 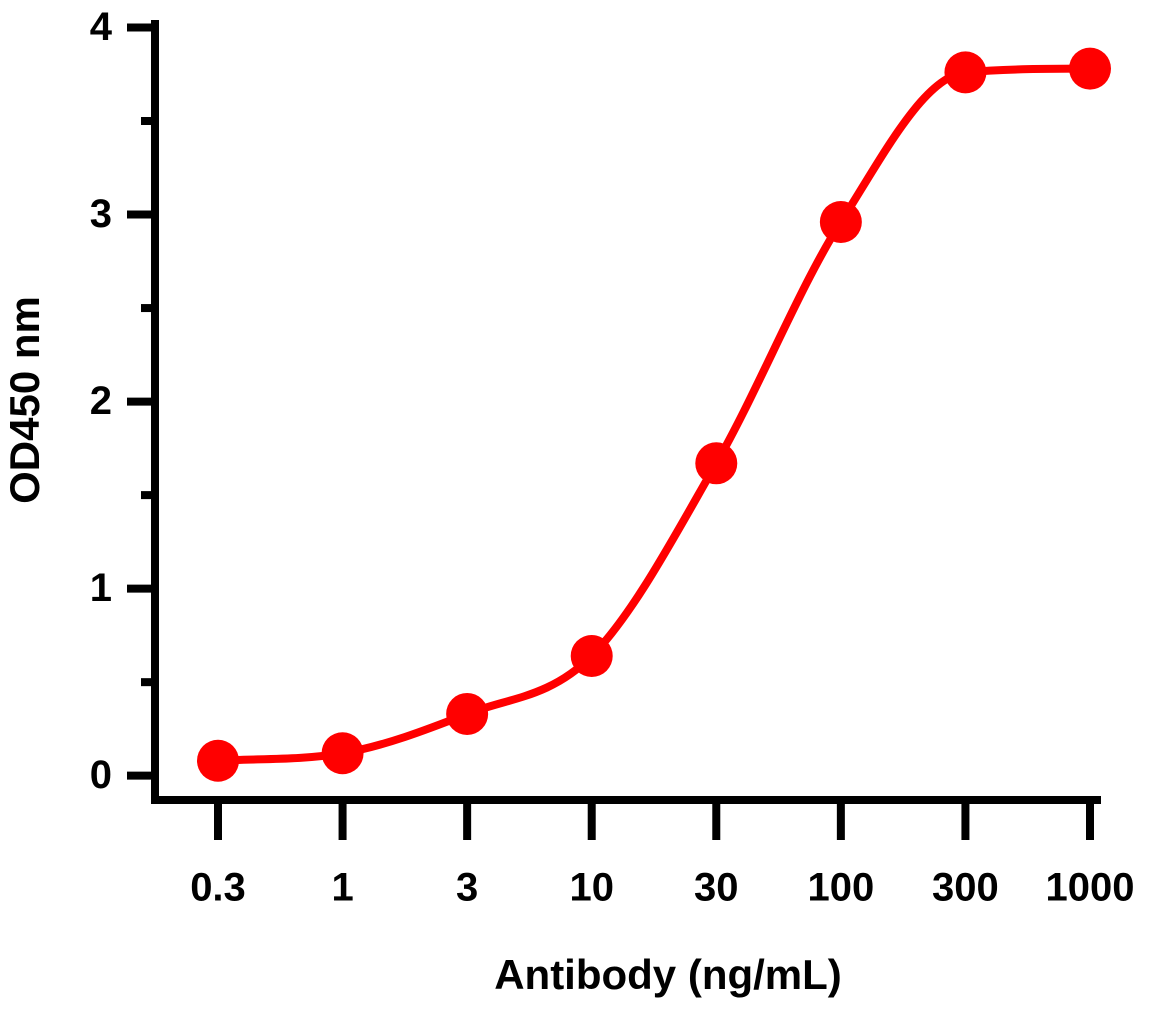 What do you see at coordinates (342, 888) in the screenshot?
I see `x-tick-label: 1` at bounding box center [342, 888].